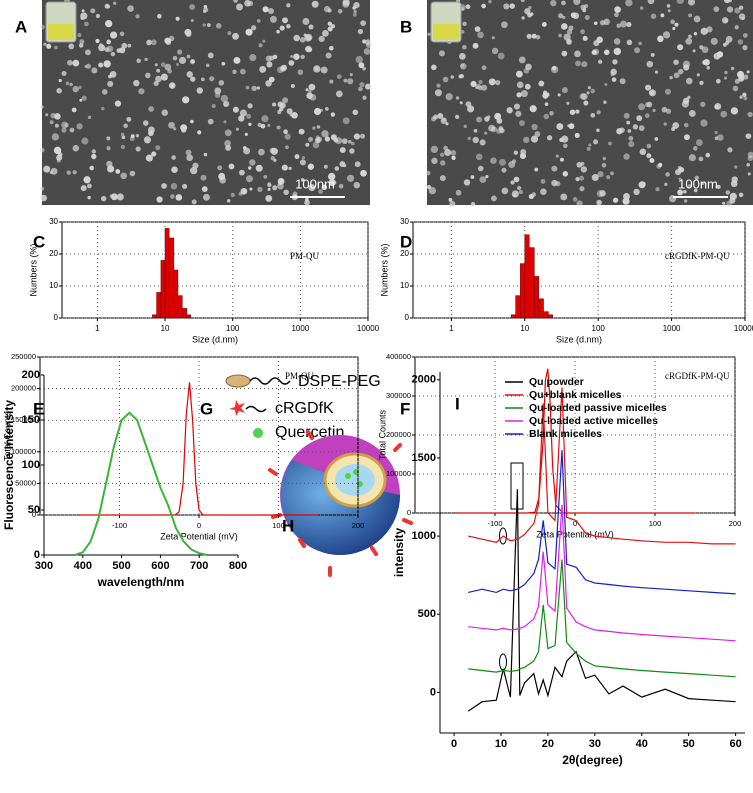 This screenshot has height=793, width=753. I want to click on panel-letter: D, so click(406, 241).